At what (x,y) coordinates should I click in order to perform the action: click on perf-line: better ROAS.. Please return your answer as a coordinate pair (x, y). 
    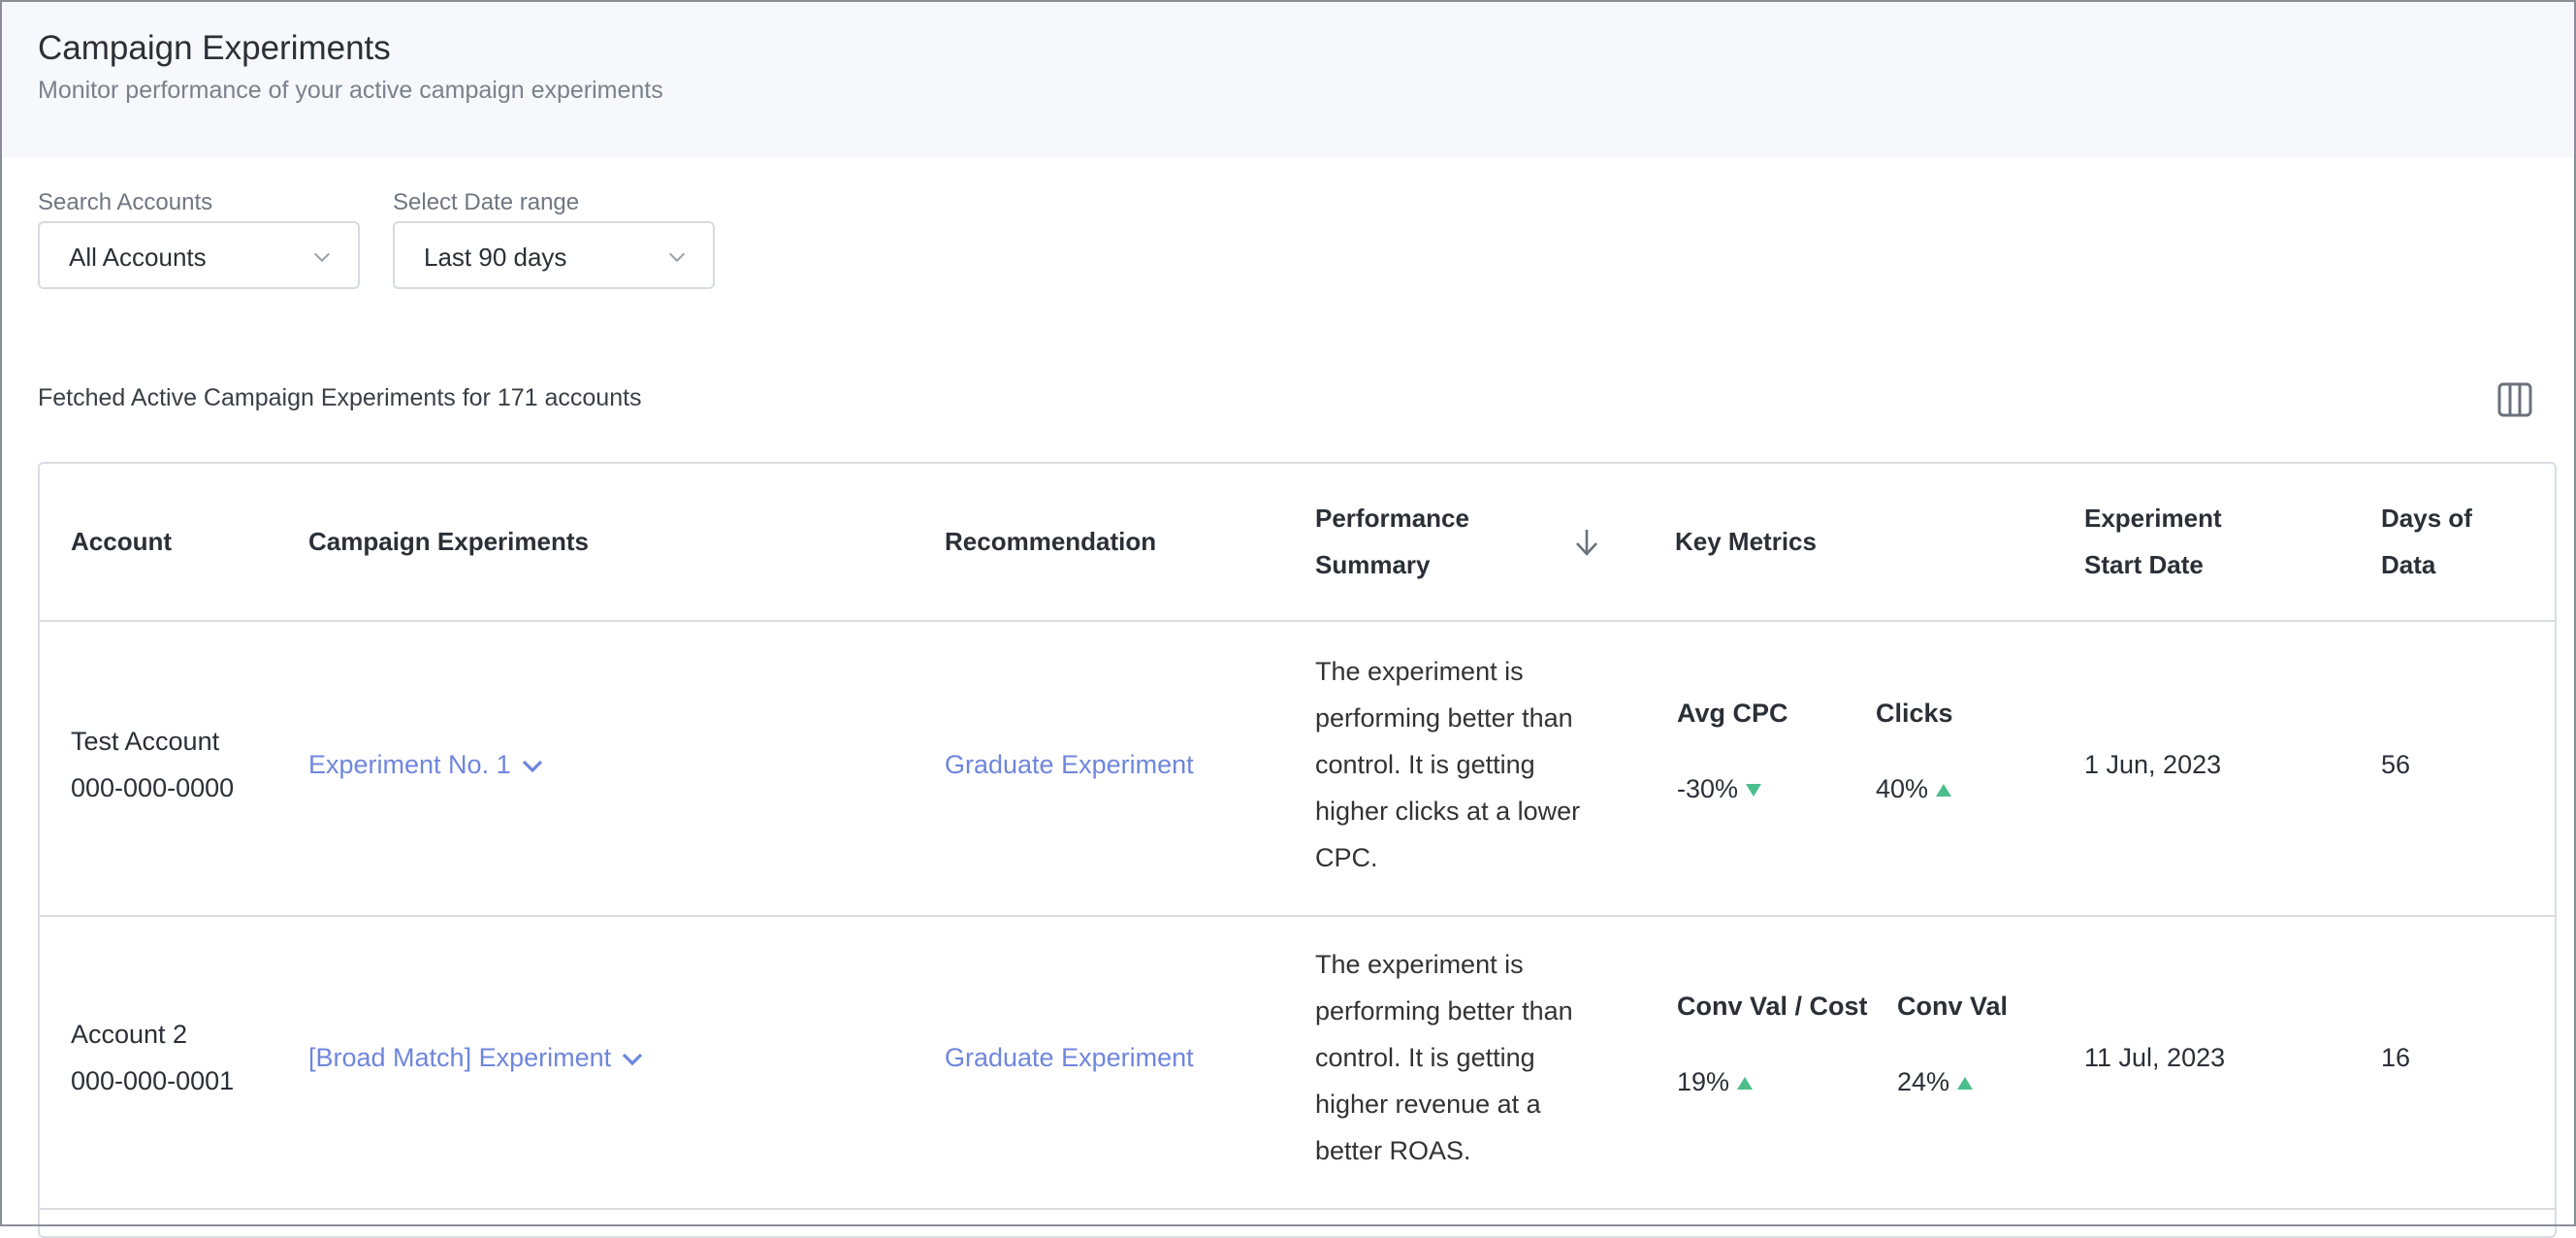
    Looking at the image, I should click on (1393, 1150).